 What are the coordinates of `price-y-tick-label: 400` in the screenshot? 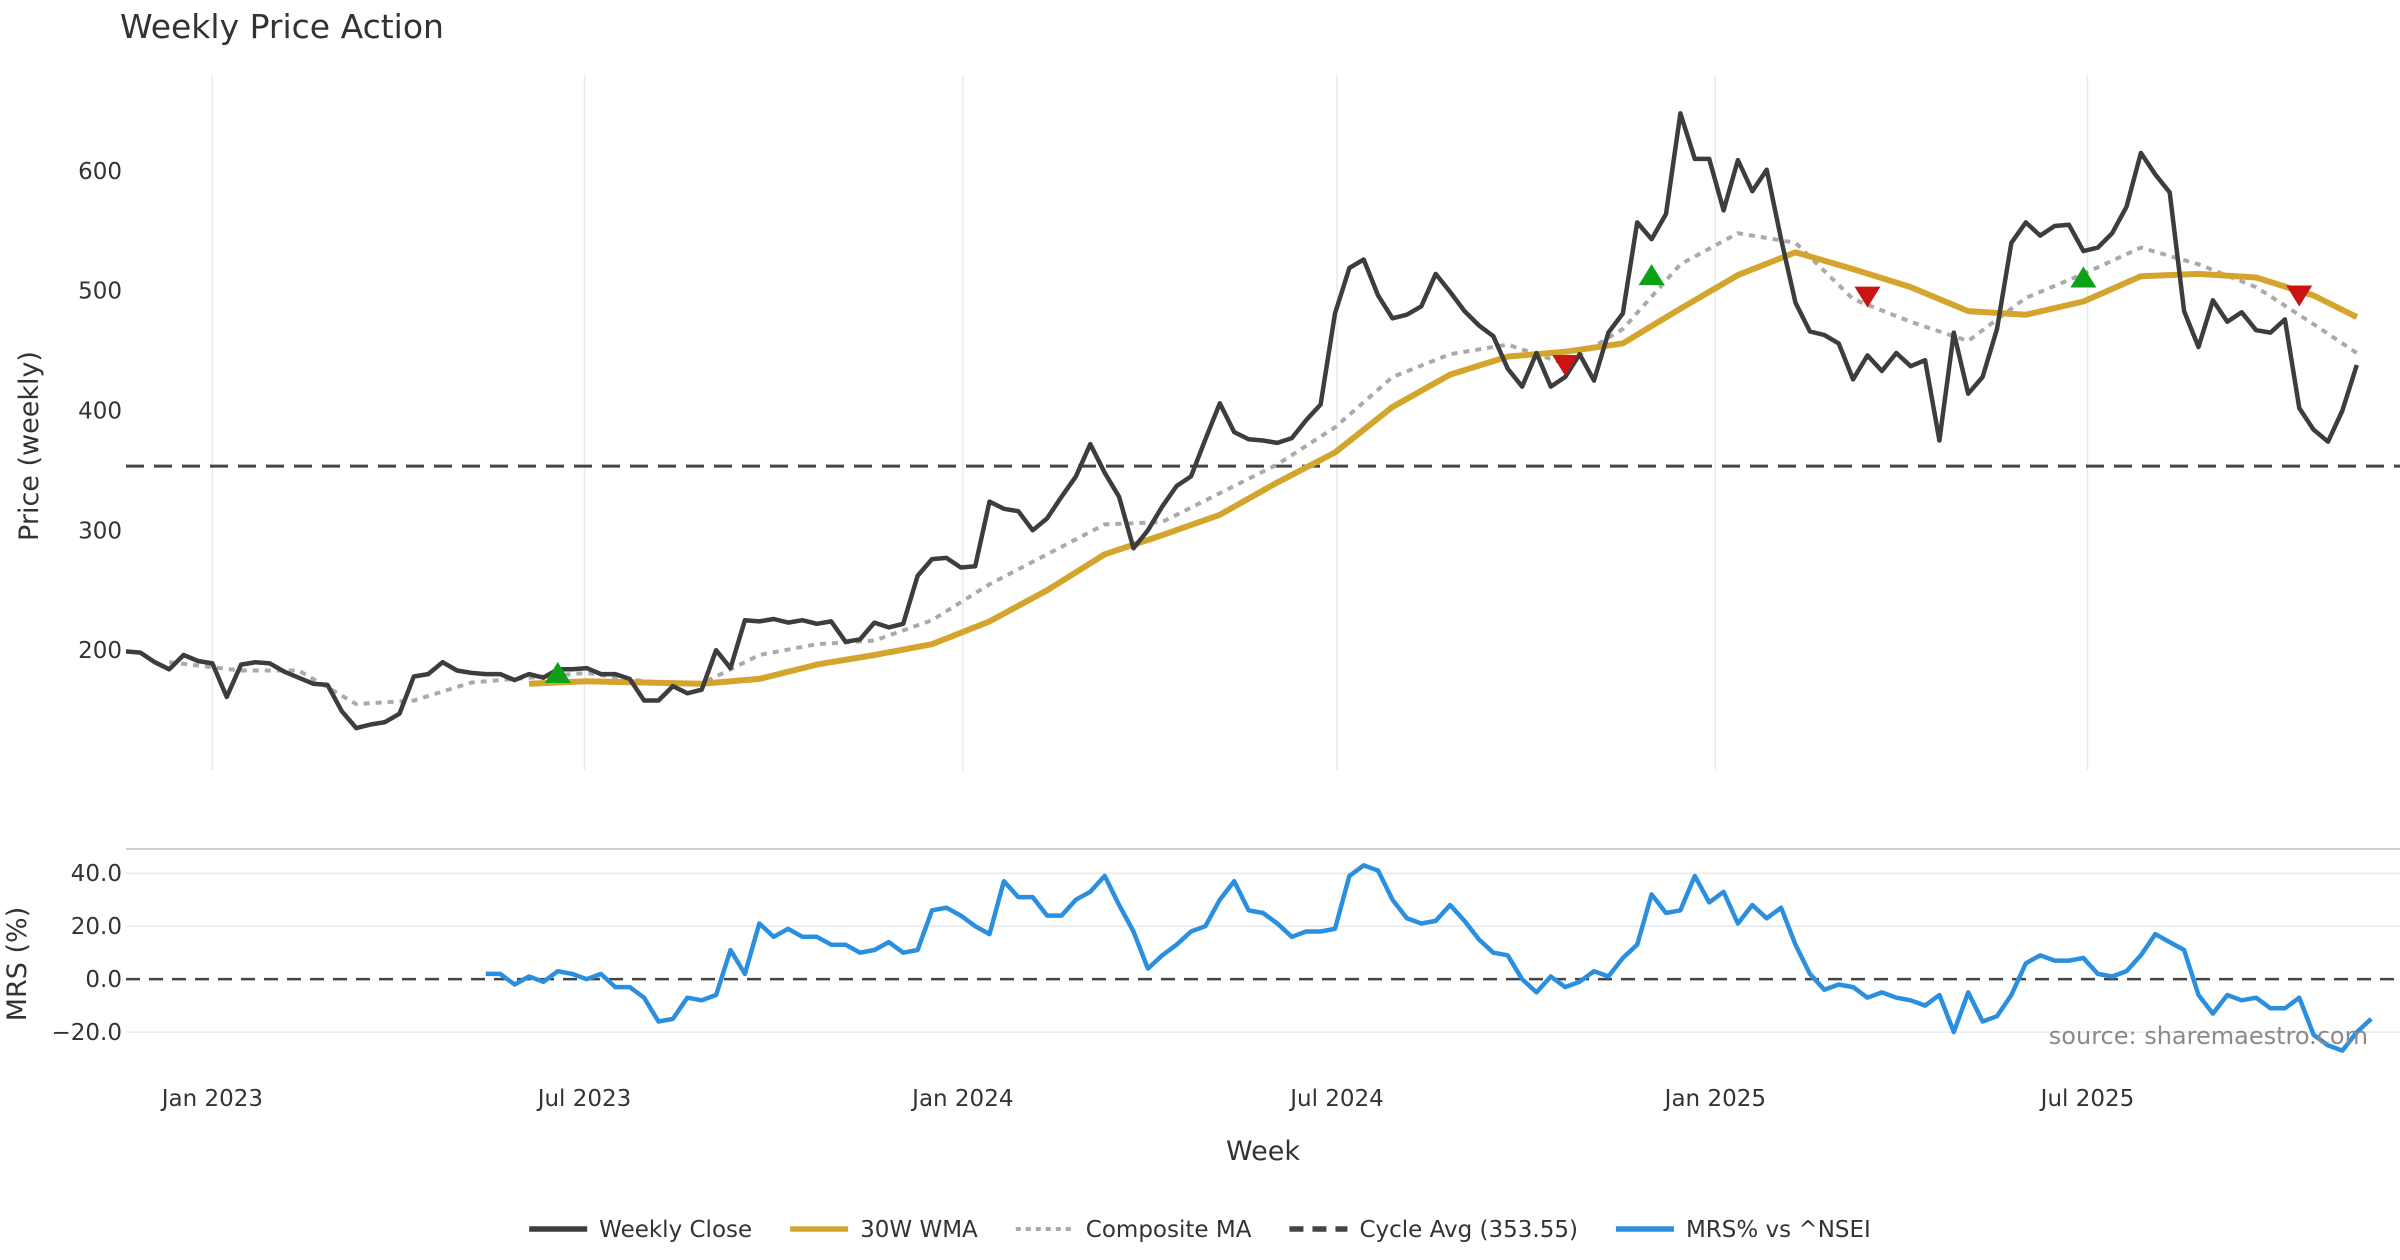 It's located at (100, 412).